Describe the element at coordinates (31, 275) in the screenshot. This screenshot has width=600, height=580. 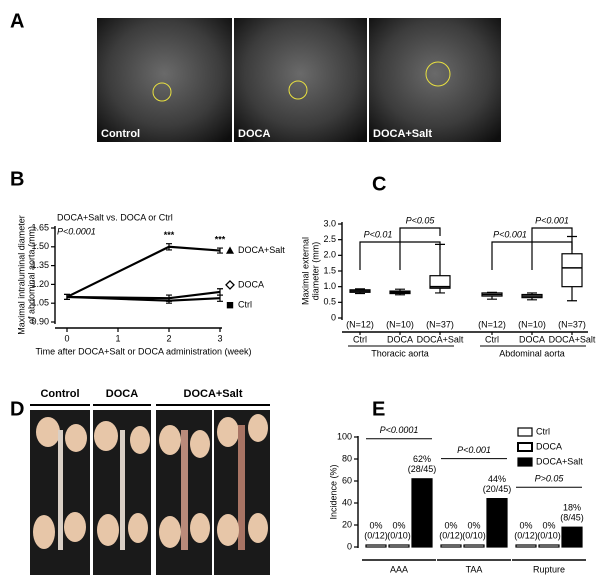
I see `y-axis-label: of abdominal aorta (mm)` at that location.